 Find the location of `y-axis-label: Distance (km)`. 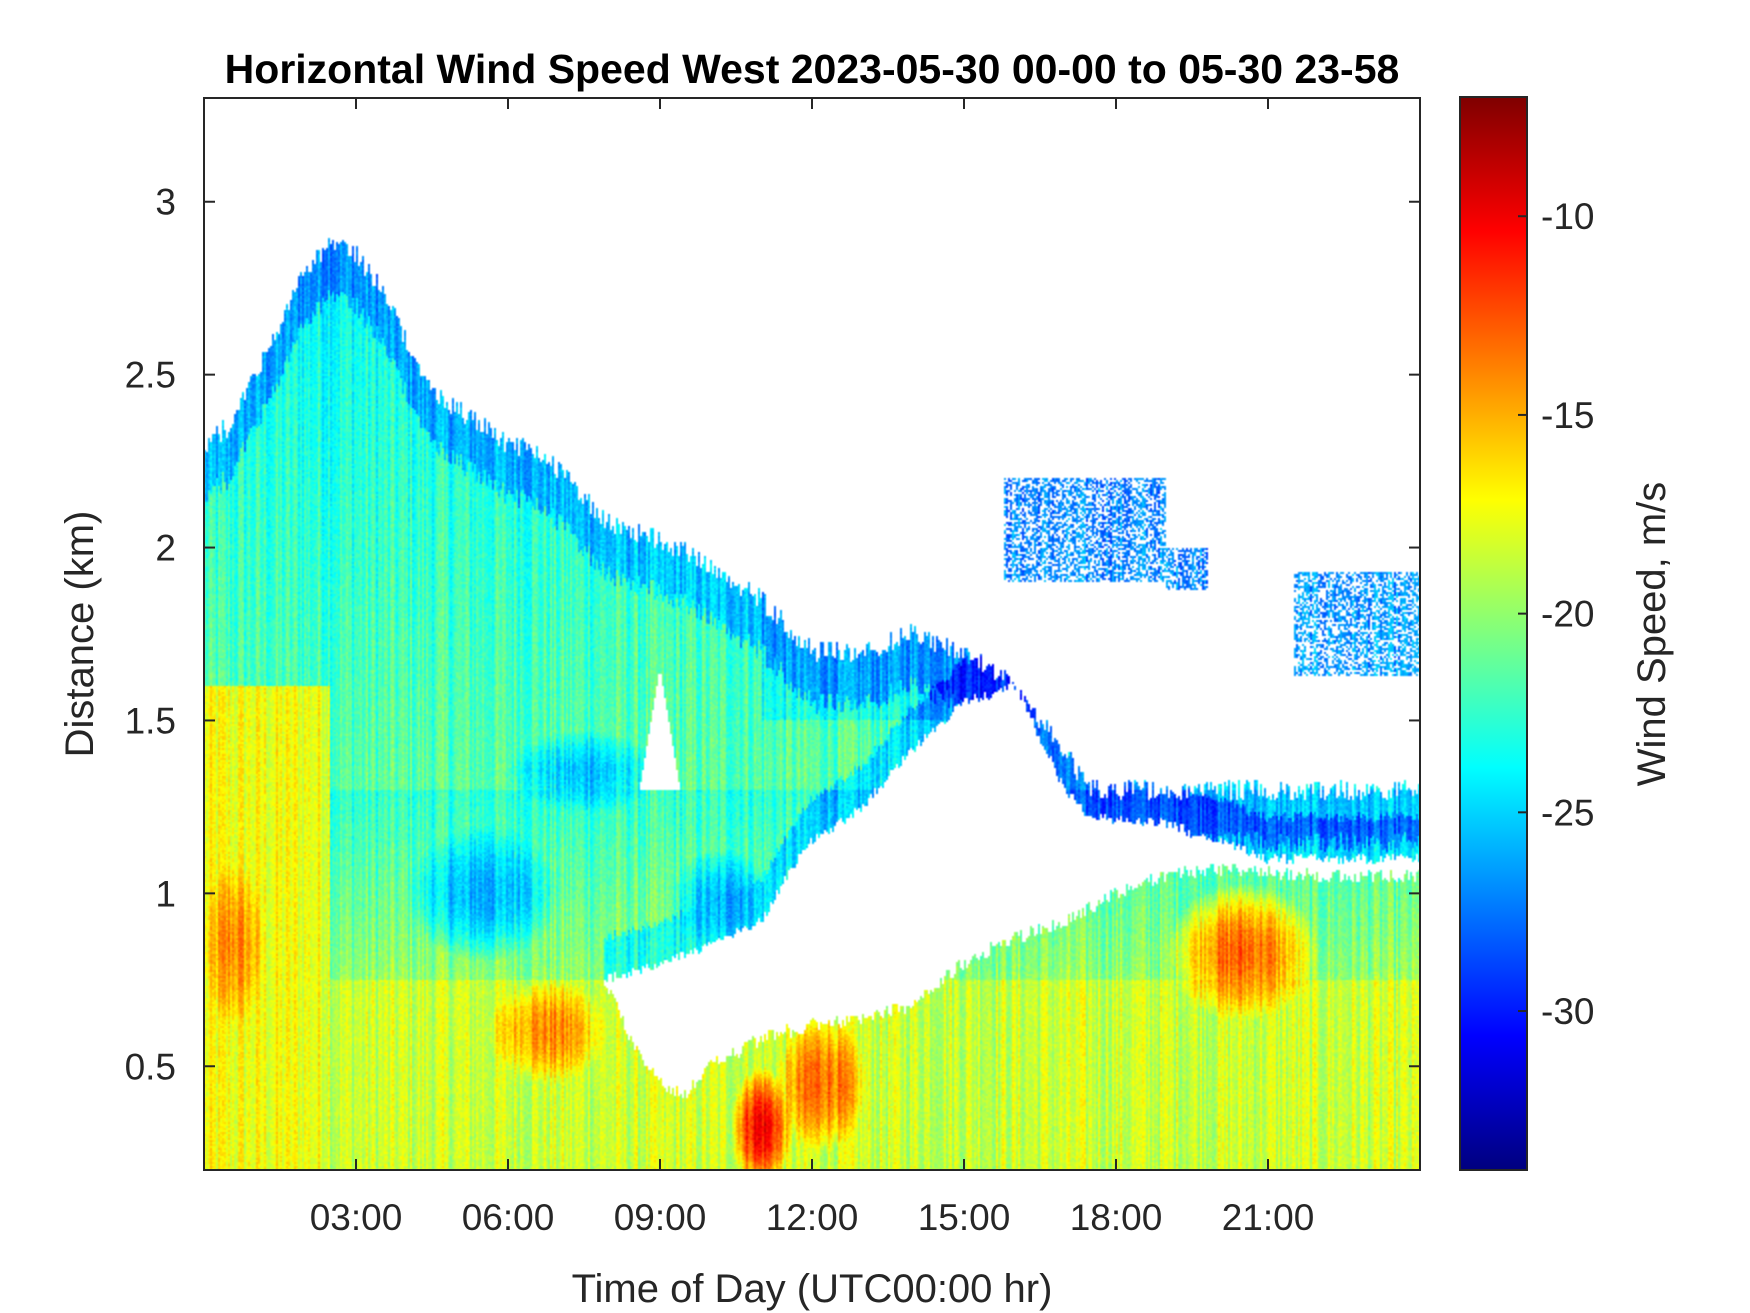

y-axis-label: Distance (km) is located at coordinates (80, 634).